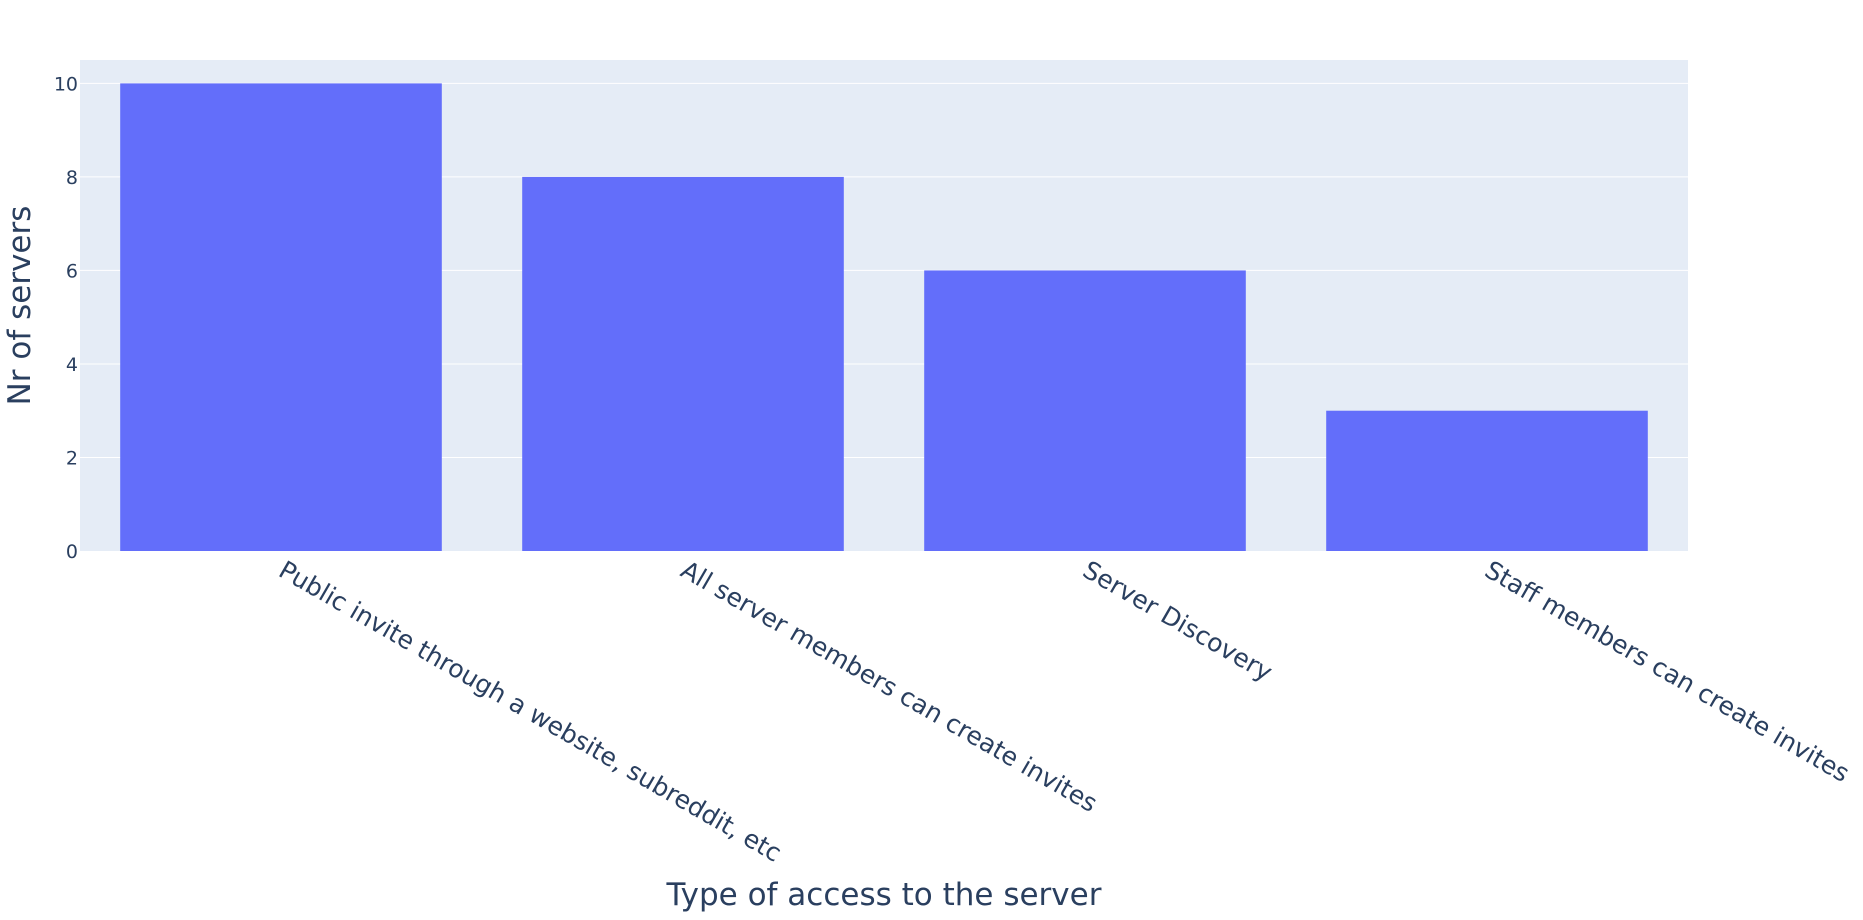  What do you see at coordinates (1178, 621) in the screenshot?
I see `x-tick-label: Server Discovery` at bounding box center [1178, 621].